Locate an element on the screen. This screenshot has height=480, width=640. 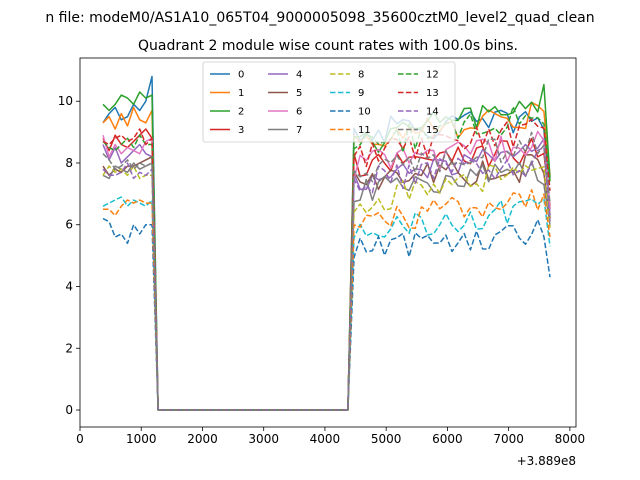
y-tick-label: 4 is located at coordinates (69, 287).